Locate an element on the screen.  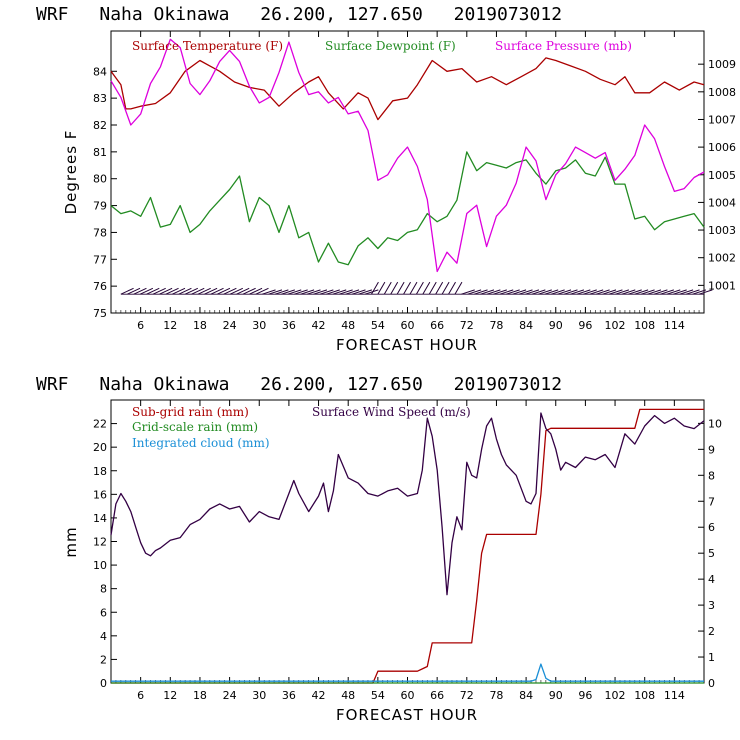
y-tick-label: 0 is located at coordinates (103, 683).